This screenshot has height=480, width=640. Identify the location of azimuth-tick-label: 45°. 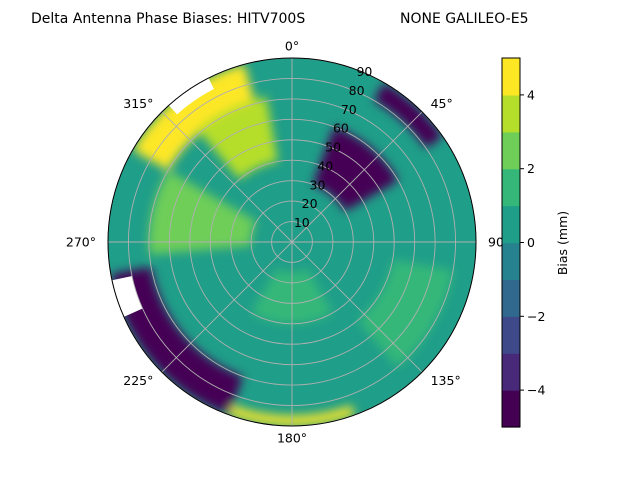
(442, 103).